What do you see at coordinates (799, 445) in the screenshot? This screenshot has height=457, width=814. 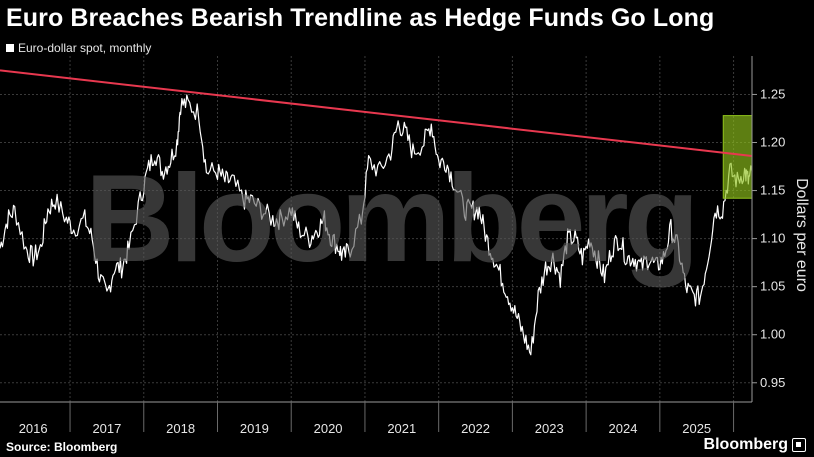 I see `bloomberg-icon` at bounding box center [799, 445].